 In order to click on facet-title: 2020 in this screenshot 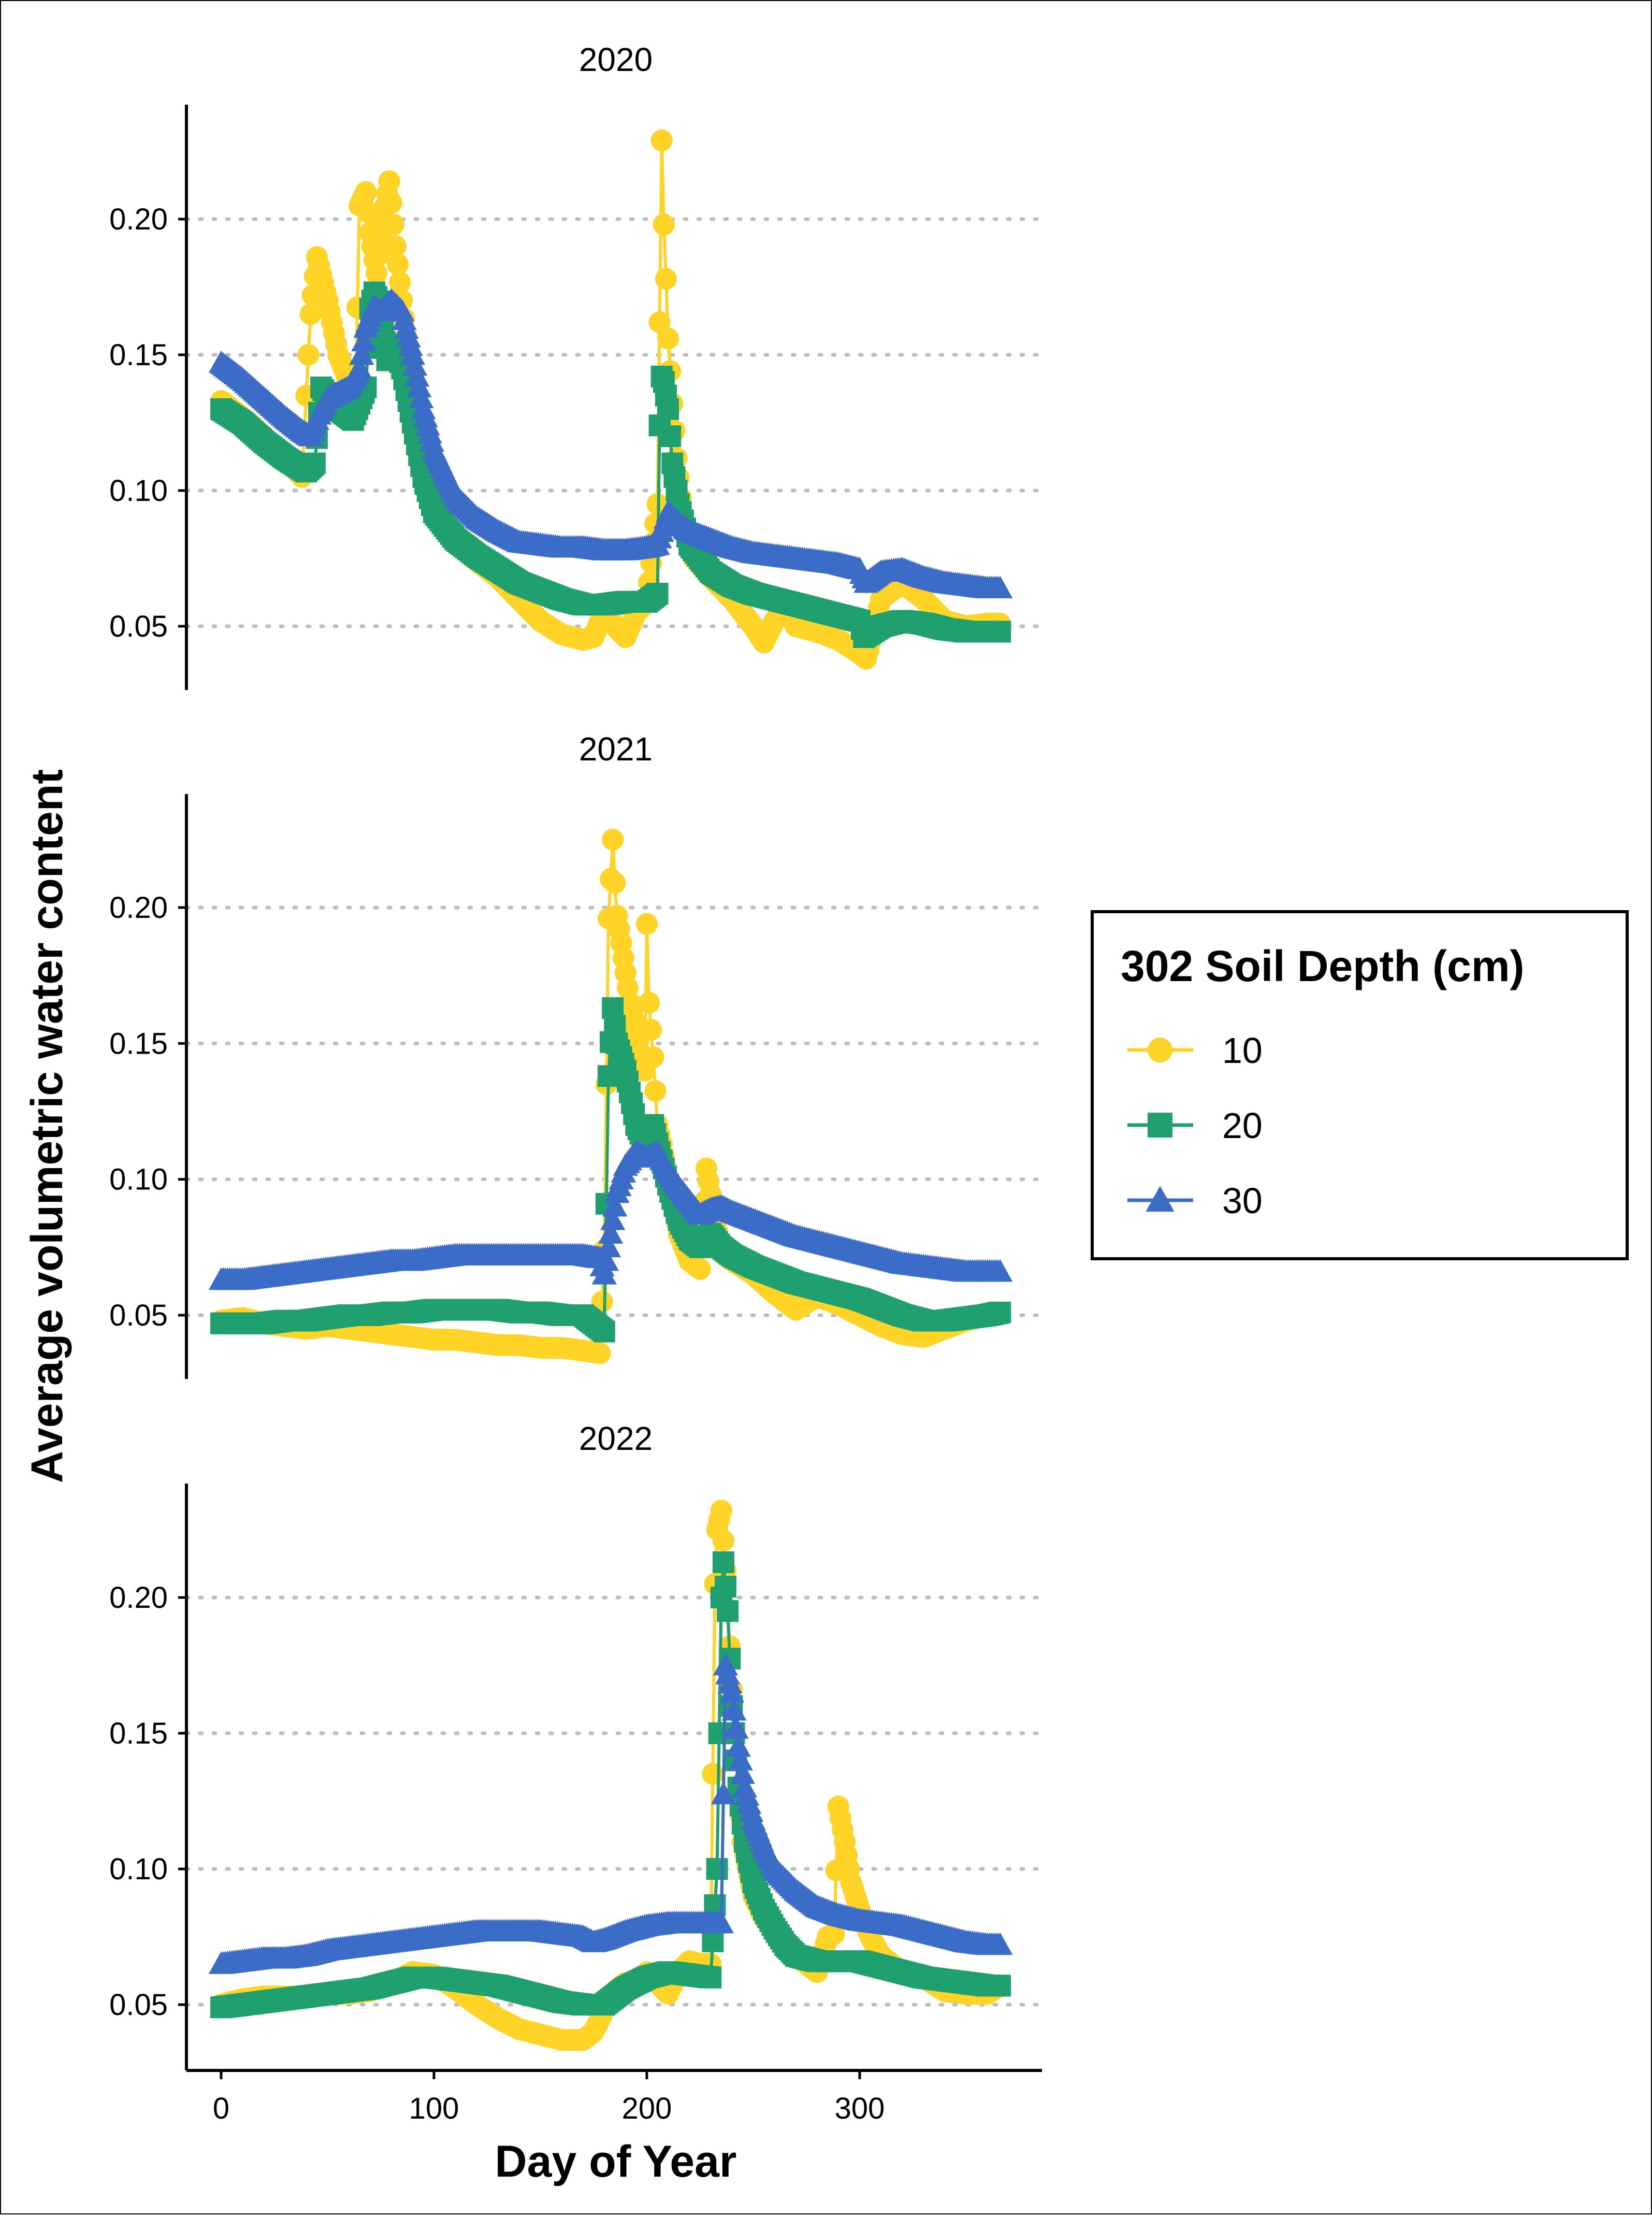, I will do `click(616, 59)`.